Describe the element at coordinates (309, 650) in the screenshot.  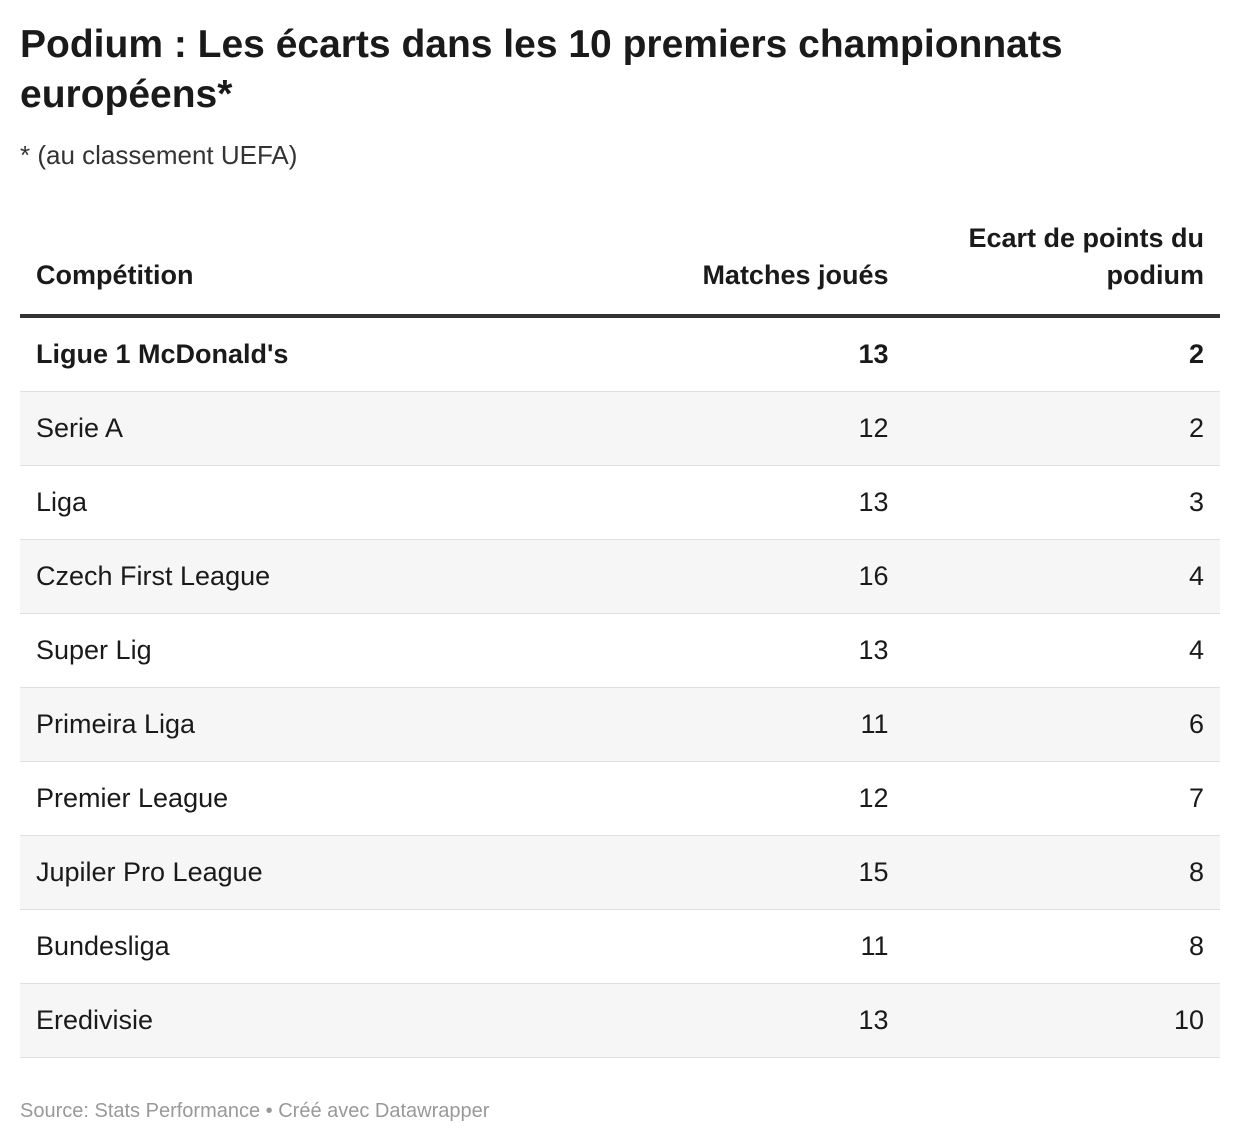
I see `table-cell: Super Lig` at that location.